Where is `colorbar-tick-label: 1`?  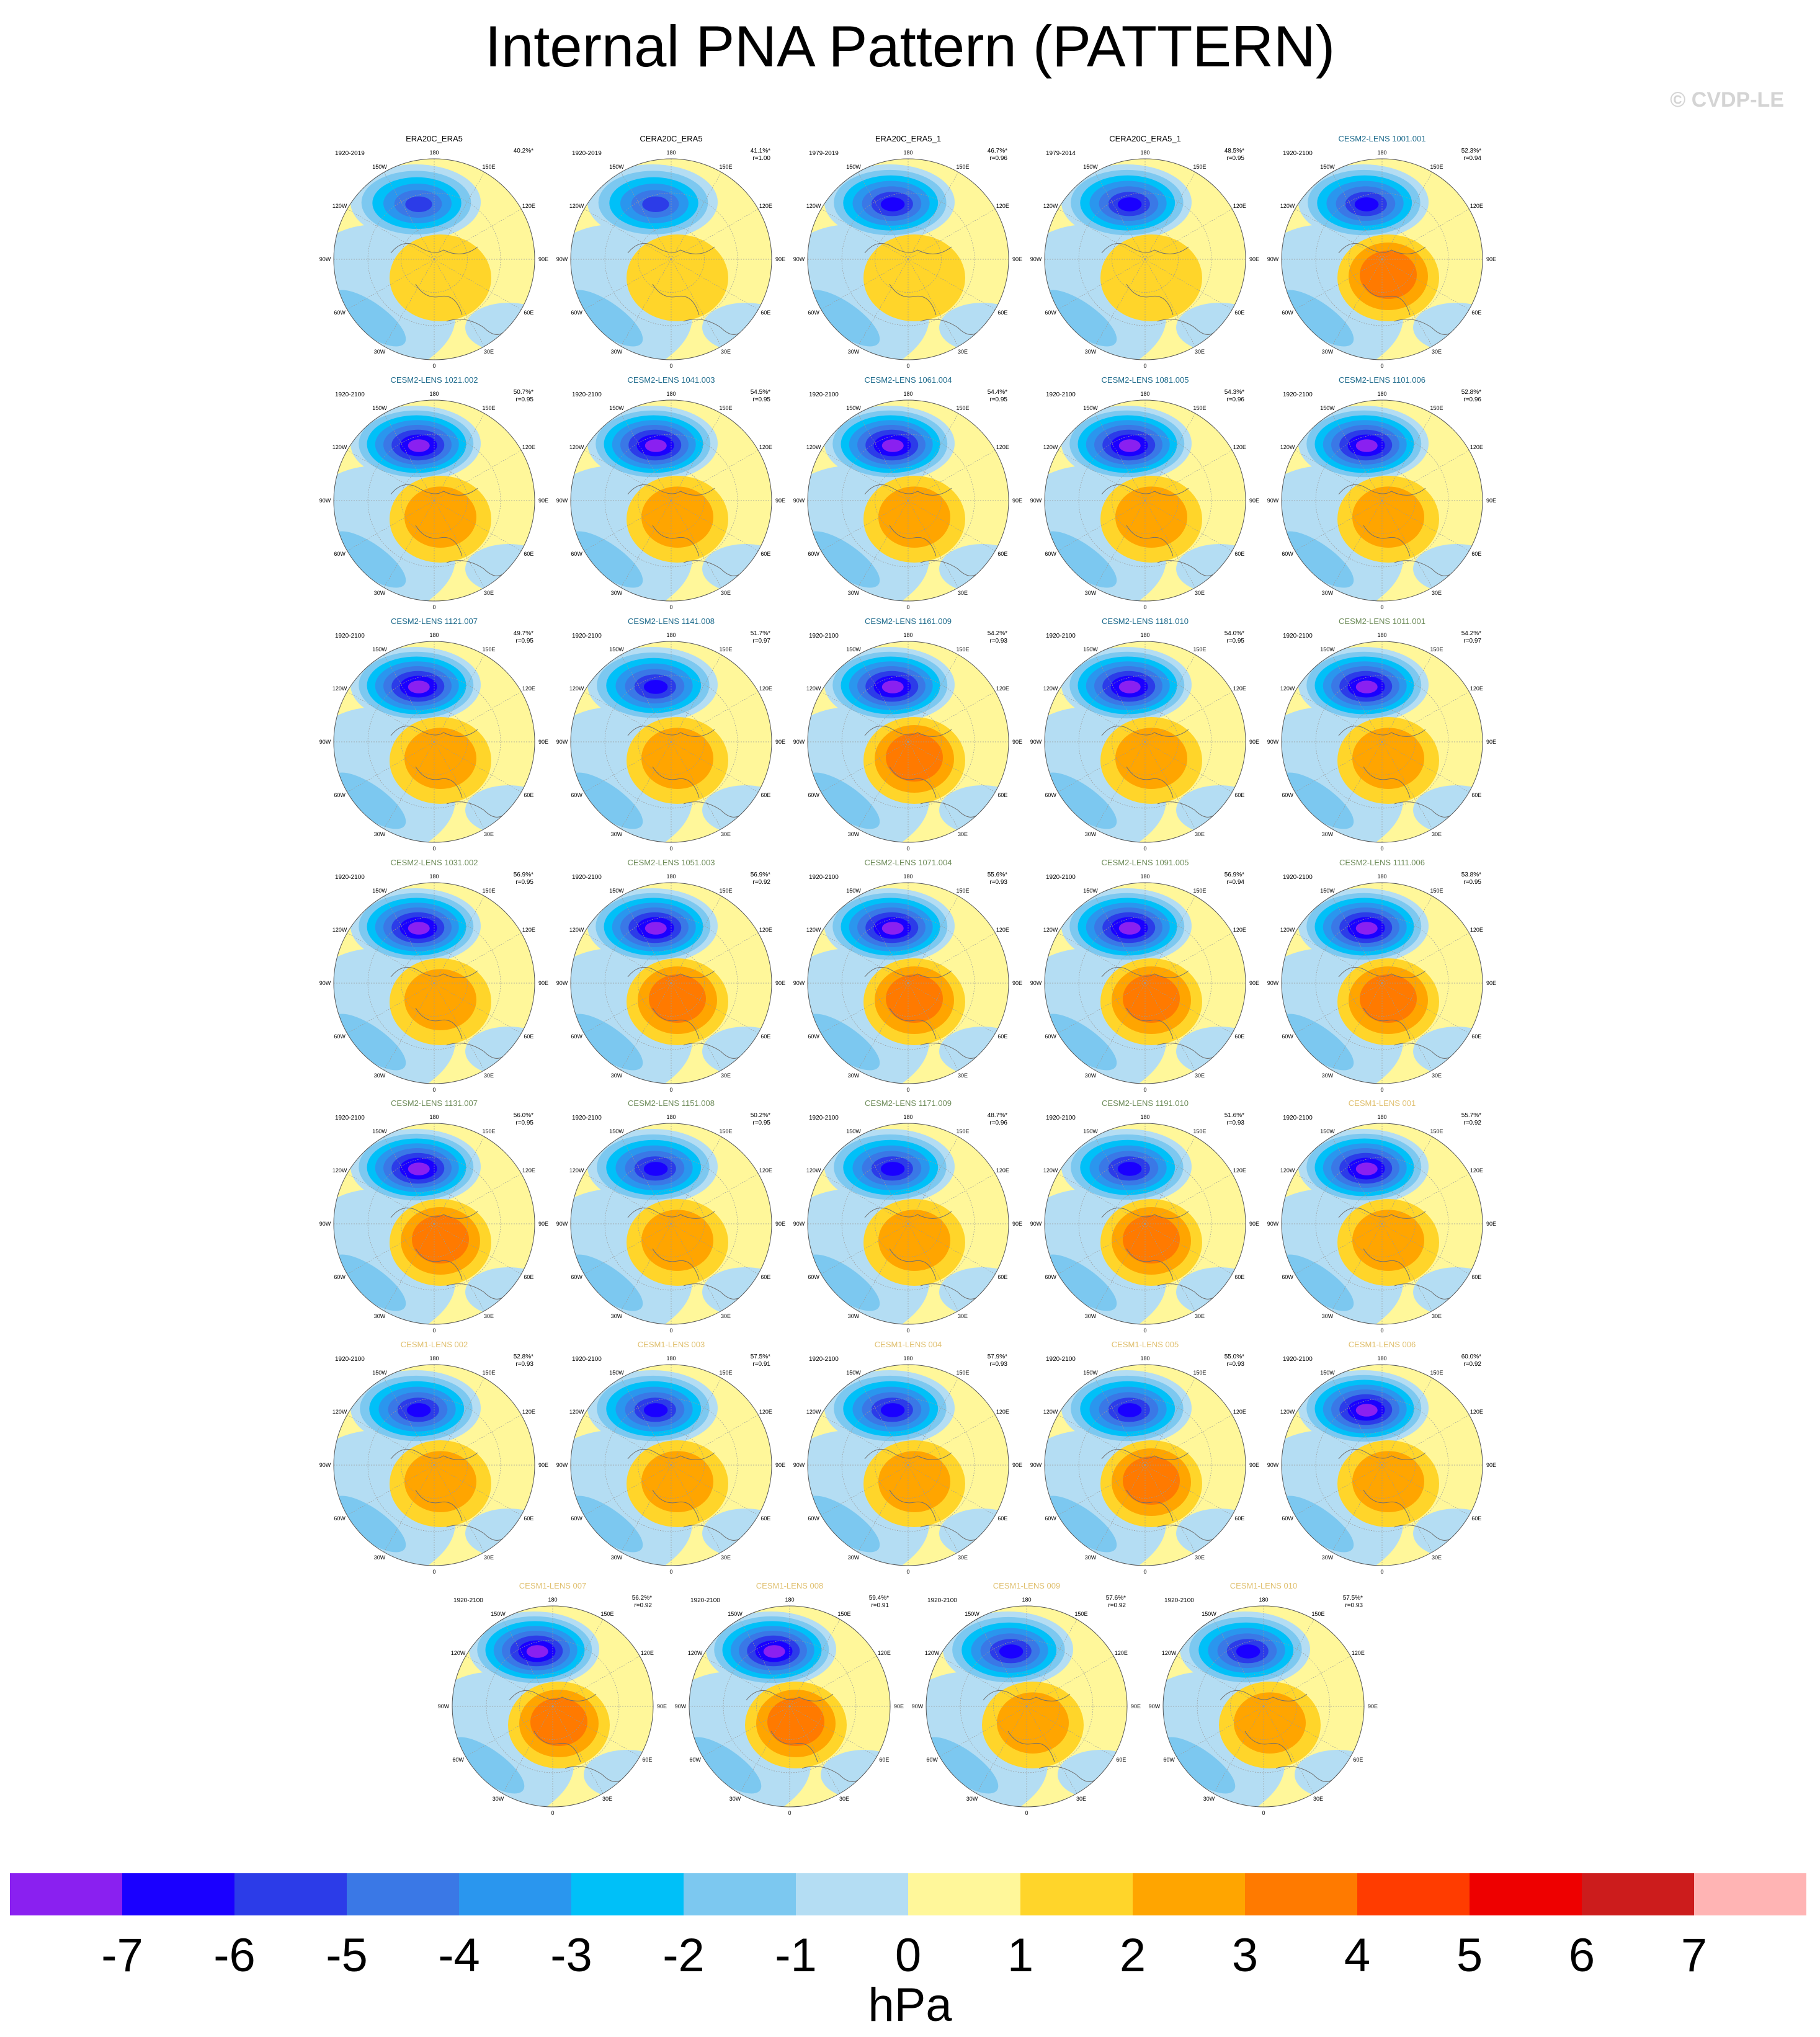 colorbar-tick-label: 1 is located at coordinates (1020, 1956).